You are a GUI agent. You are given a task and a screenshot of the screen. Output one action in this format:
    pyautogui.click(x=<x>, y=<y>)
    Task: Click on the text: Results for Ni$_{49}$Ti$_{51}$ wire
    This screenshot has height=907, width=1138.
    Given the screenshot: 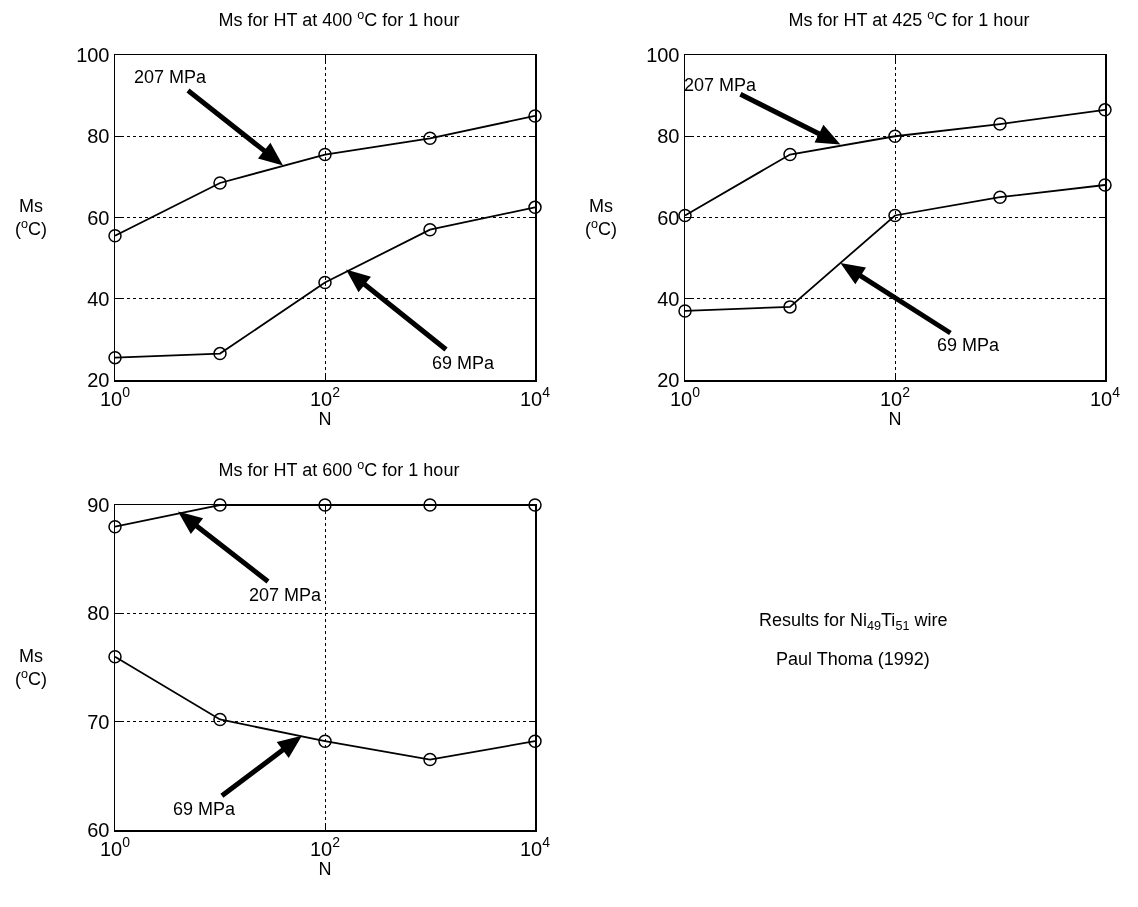 What is the action you would take?
    pyautogui.click(x=853, y=621)
    